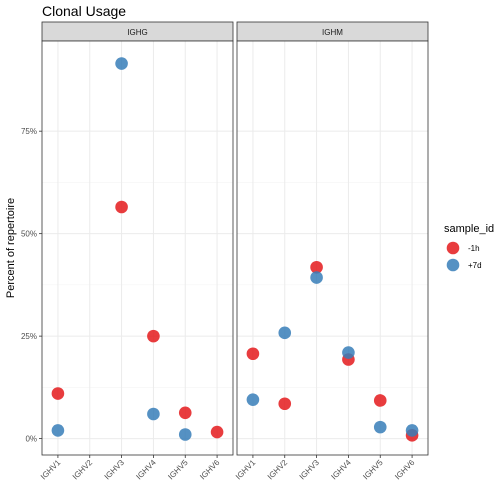 The width and height of the screenshot is (504, 504). What do you see at coordinates (11, 248) in the screenshot?
I see `y-axis-title: Percent of repertoire` at bounding box center [11, 248].